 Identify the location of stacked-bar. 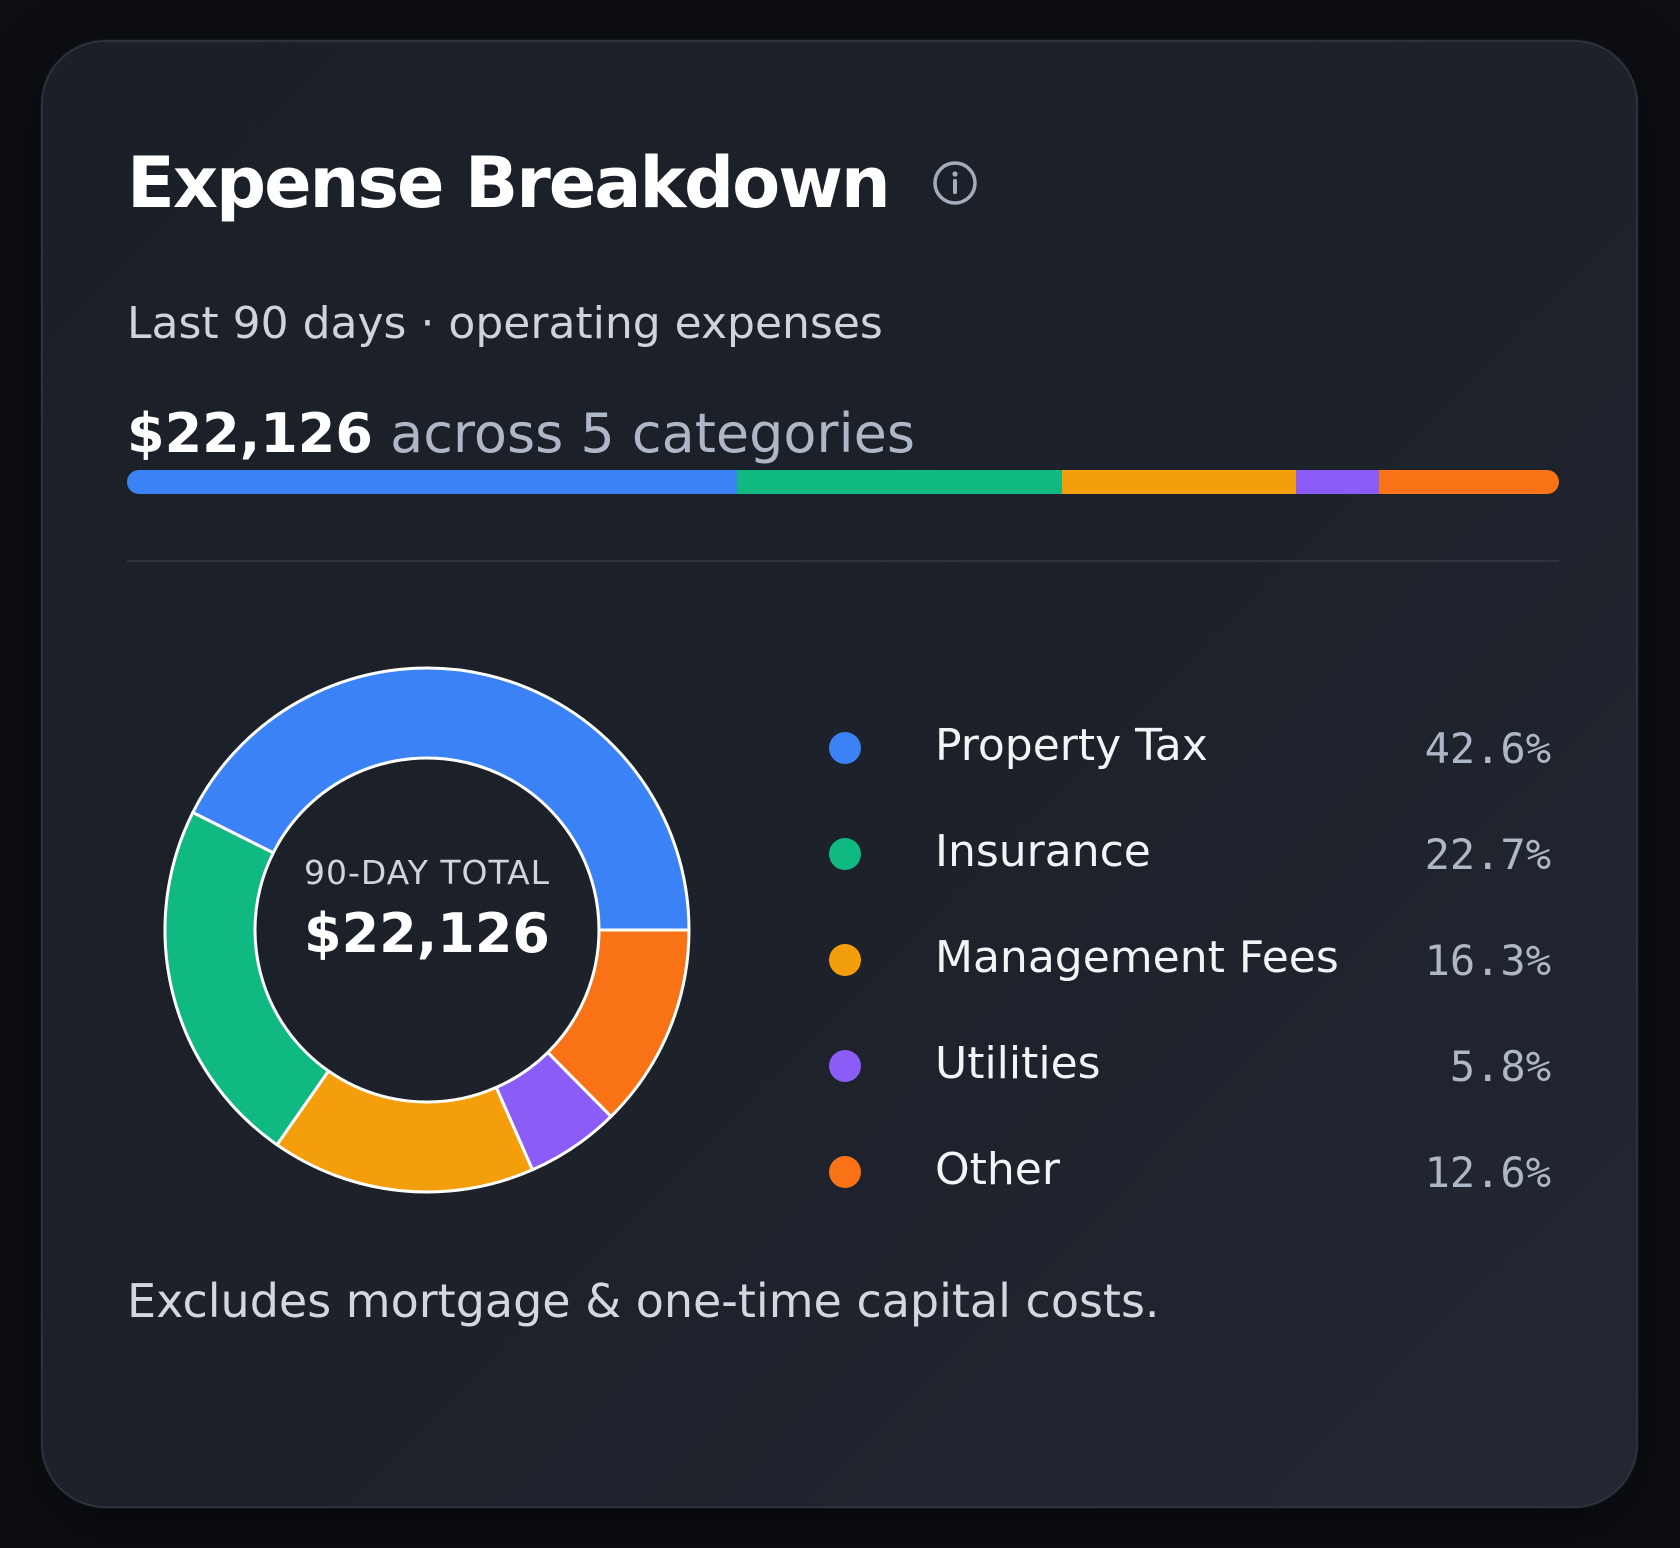
(843, 482).